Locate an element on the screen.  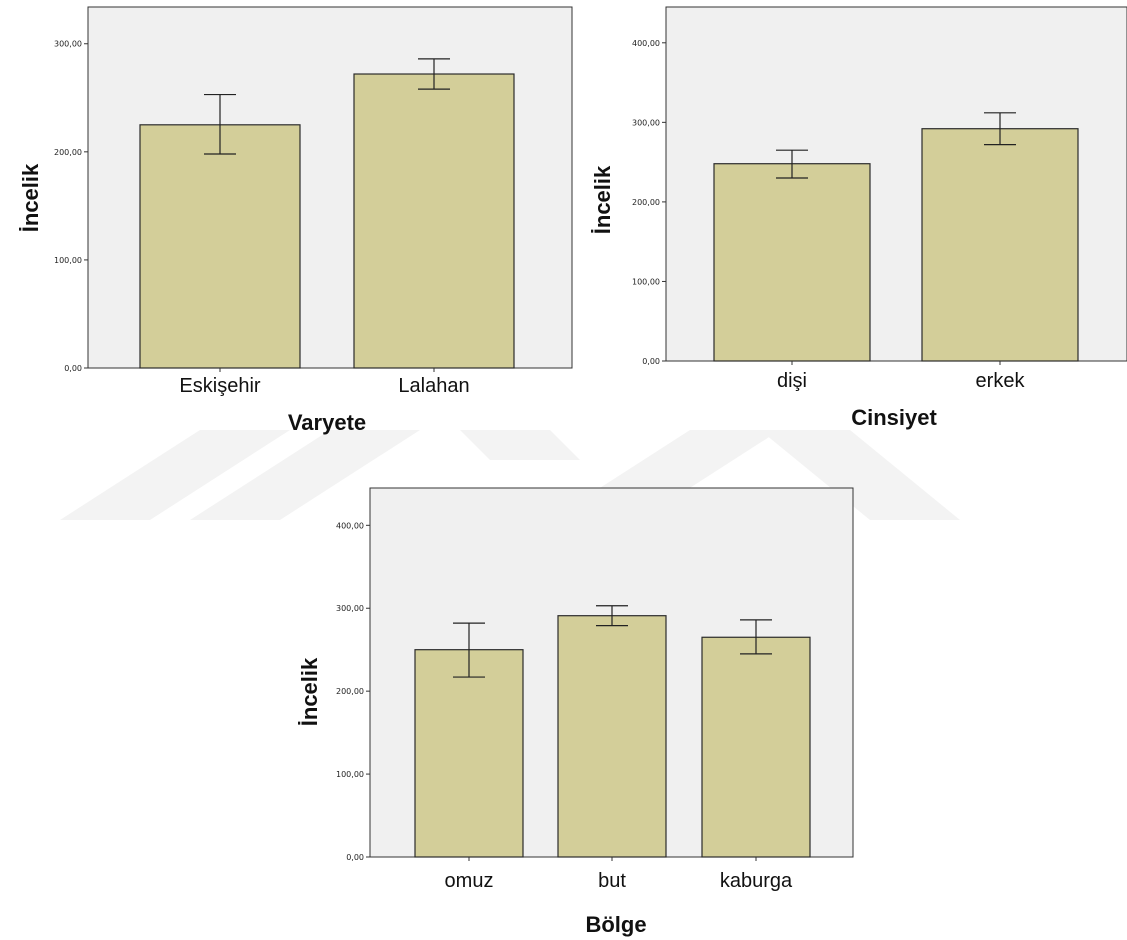
category-label: Lalahan is located at coordinates (433, 386).